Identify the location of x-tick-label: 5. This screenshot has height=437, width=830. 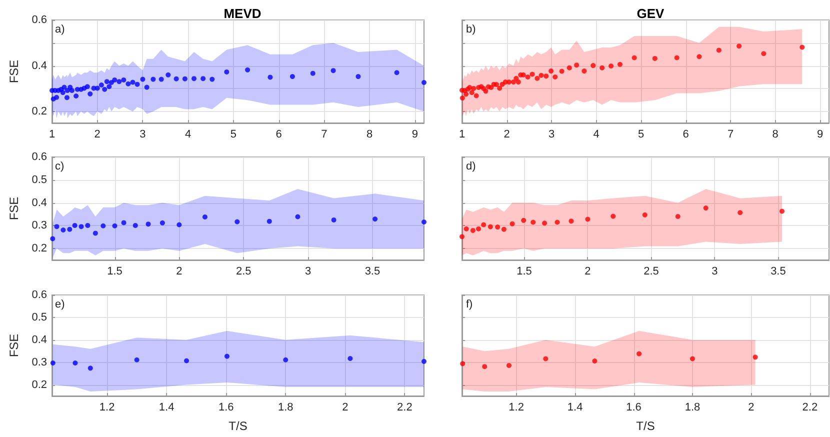
(233, 134).